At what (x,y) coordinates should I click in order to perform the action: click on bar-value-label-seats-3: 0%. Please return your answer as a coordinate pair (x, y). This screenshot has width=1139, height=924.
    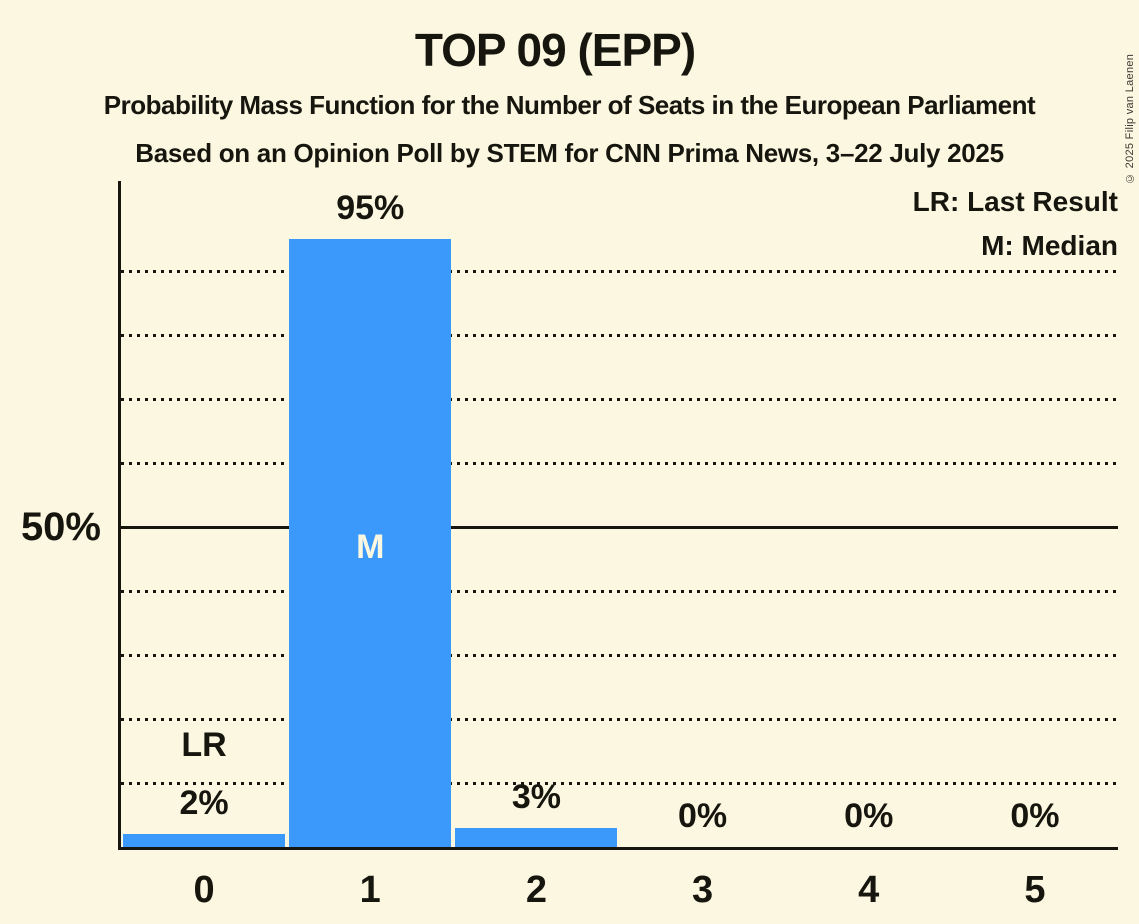
    Looking at the image, I should click on (703, 816).